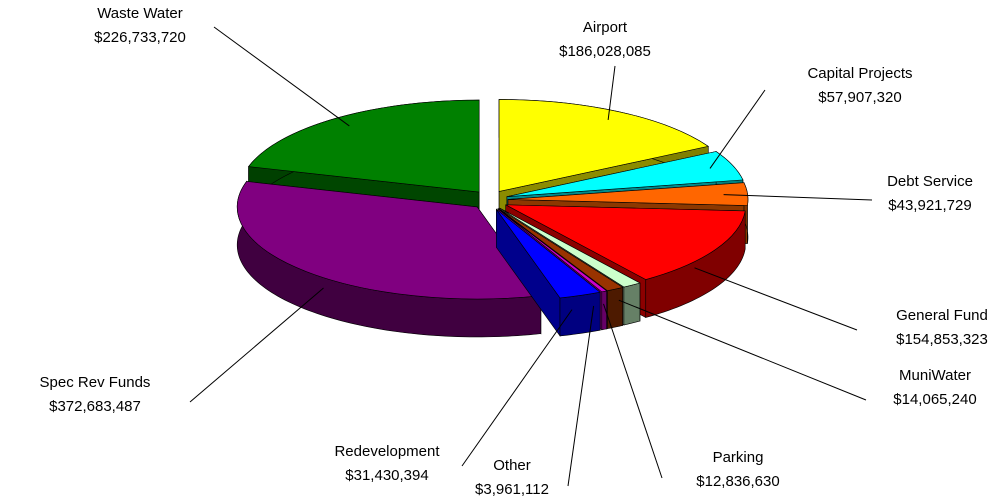  What do you see at coordinates (140, 13) in the screenshot?
I see `slice-label: Waste Water` at bounding box center [140, 13].